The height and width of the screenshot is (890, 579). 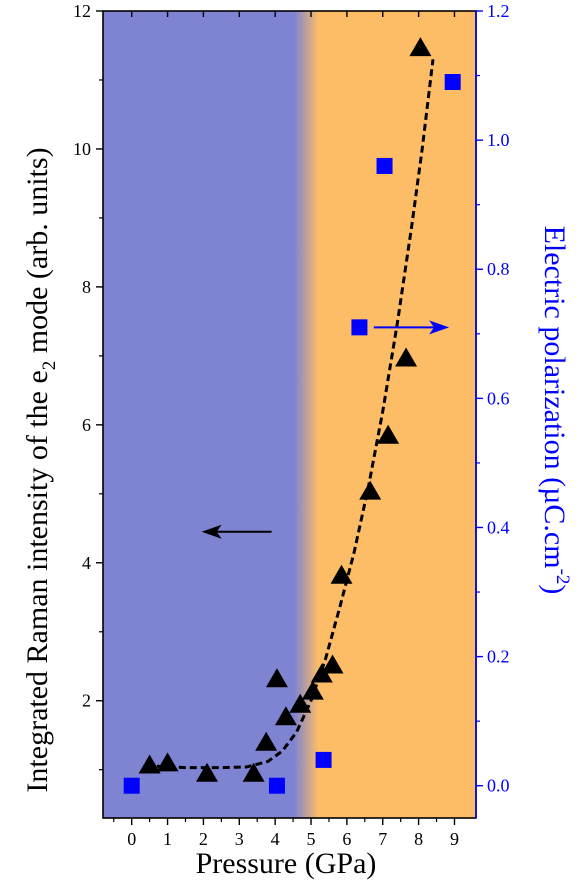 I want to click on left-y-tick-label: 8, so click(x=86, y=287).